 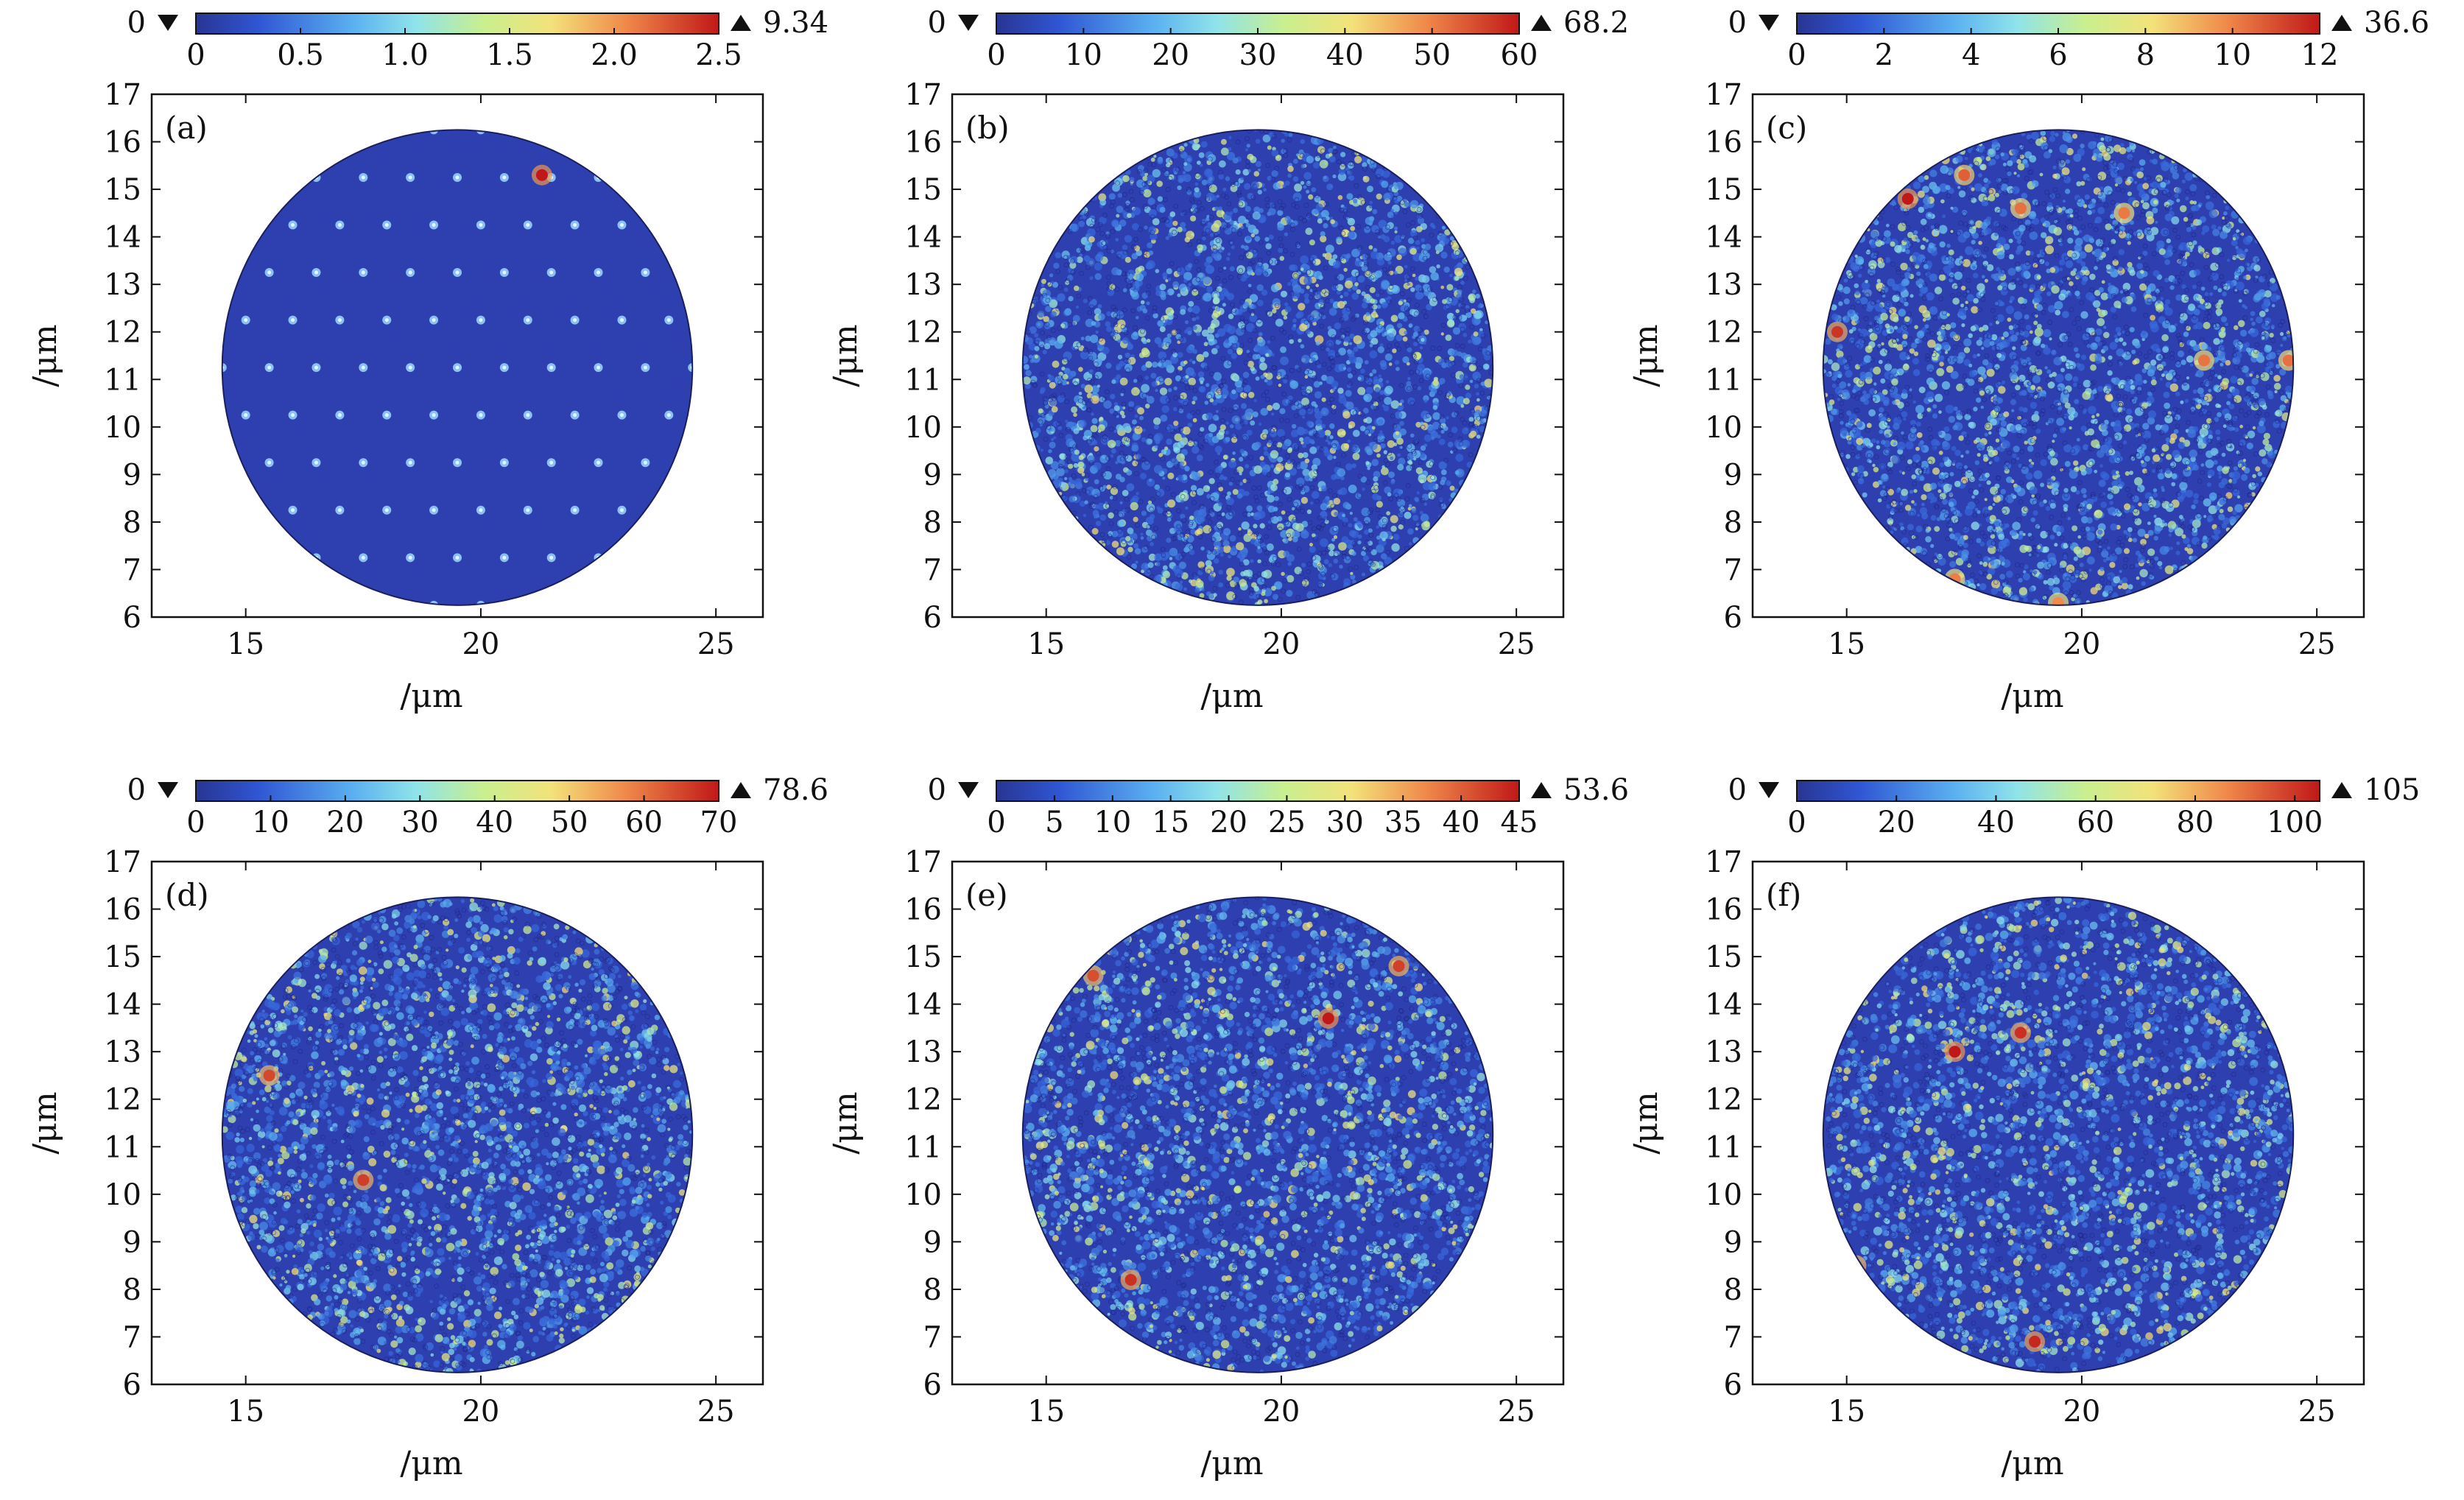 I want to click on colorbar-max-label: 78.6, so click(x=795, y=790).